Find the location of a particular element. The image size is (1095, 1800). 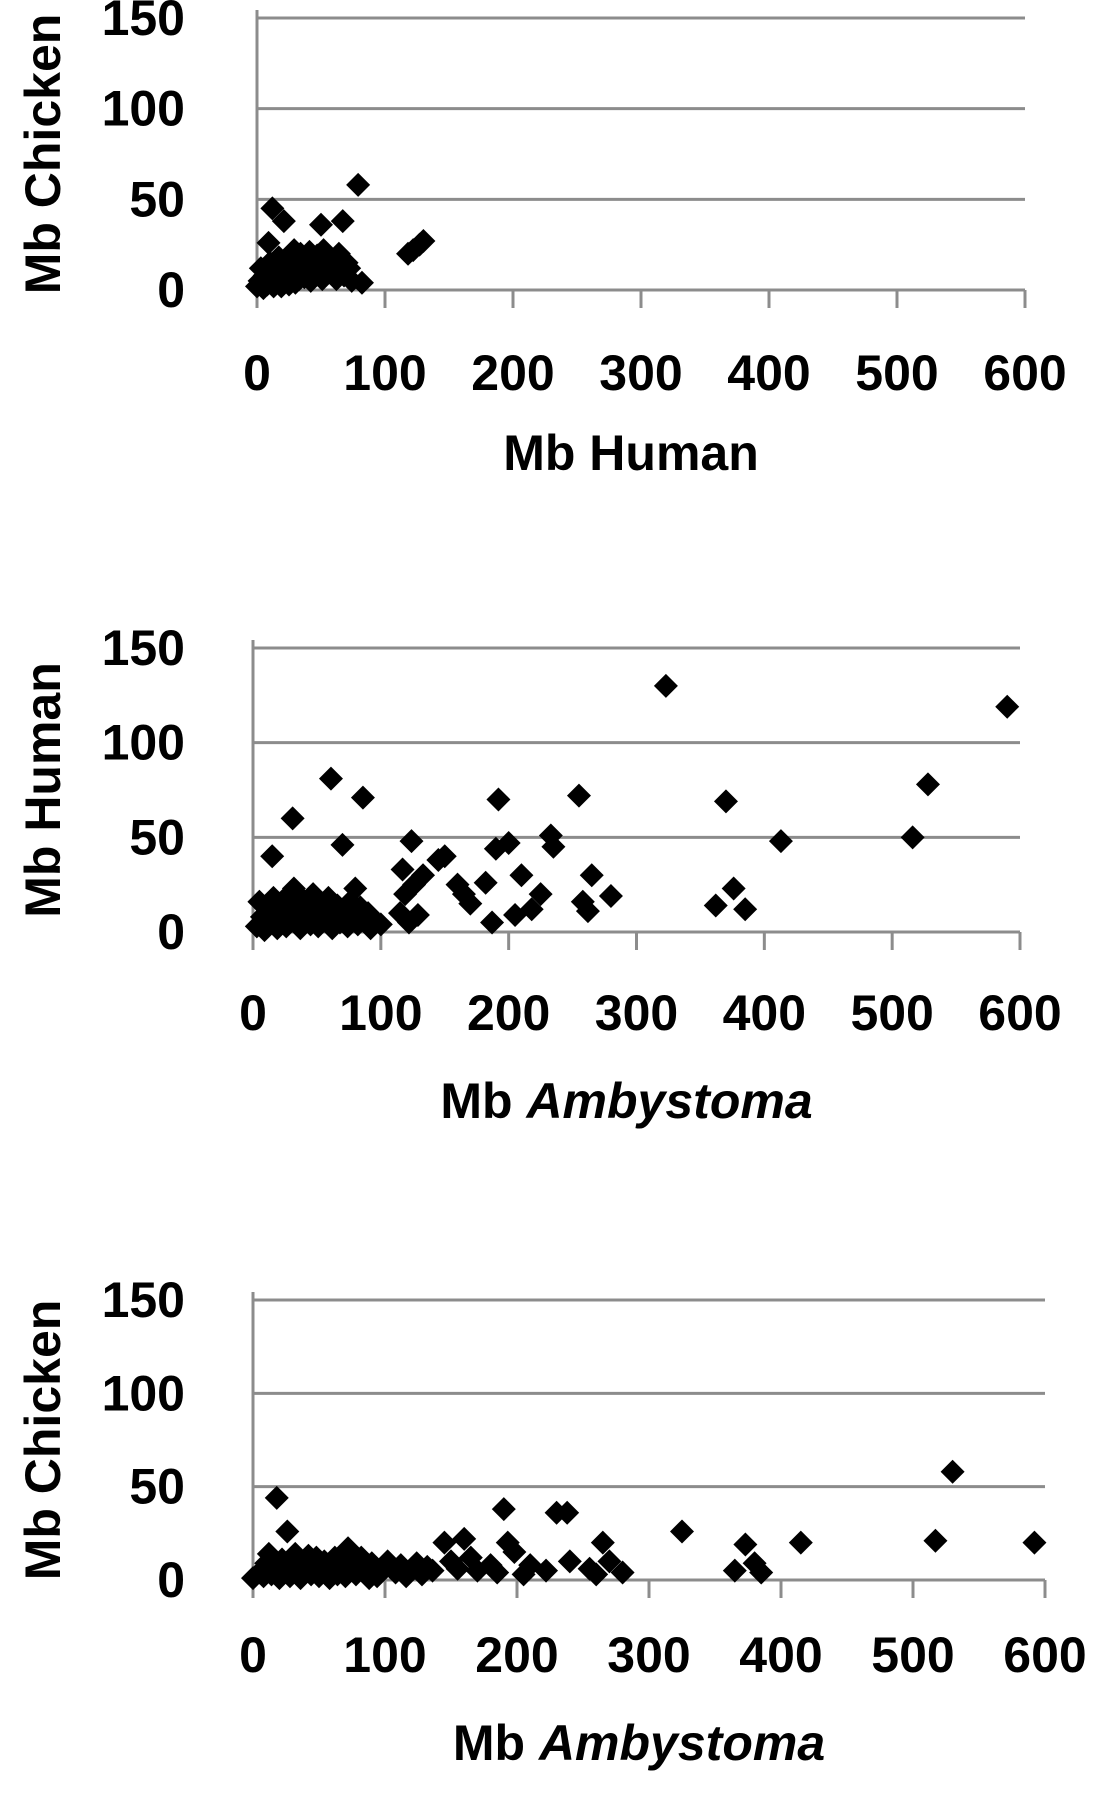

y-axis-title: Mb Human is located at coordinates (43, 790).